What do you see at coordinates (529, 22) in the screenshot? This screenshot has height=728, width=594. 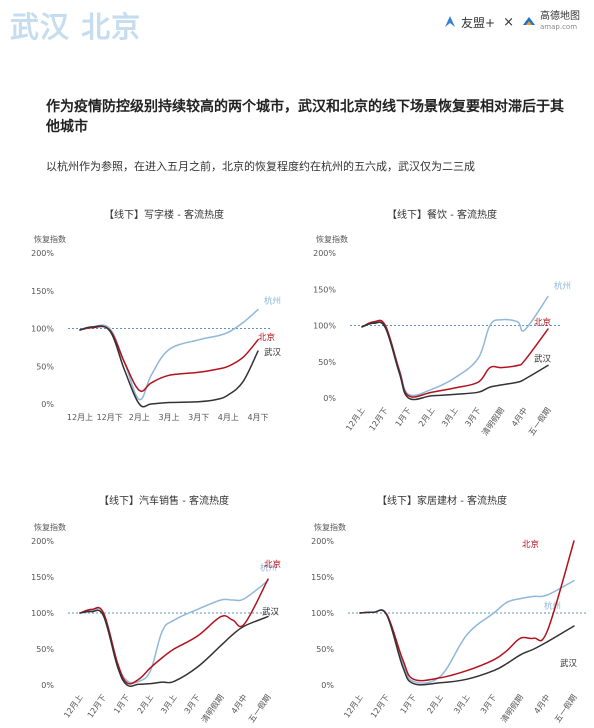 I see `amap-logo-icon` at bounding box center [529, 22].